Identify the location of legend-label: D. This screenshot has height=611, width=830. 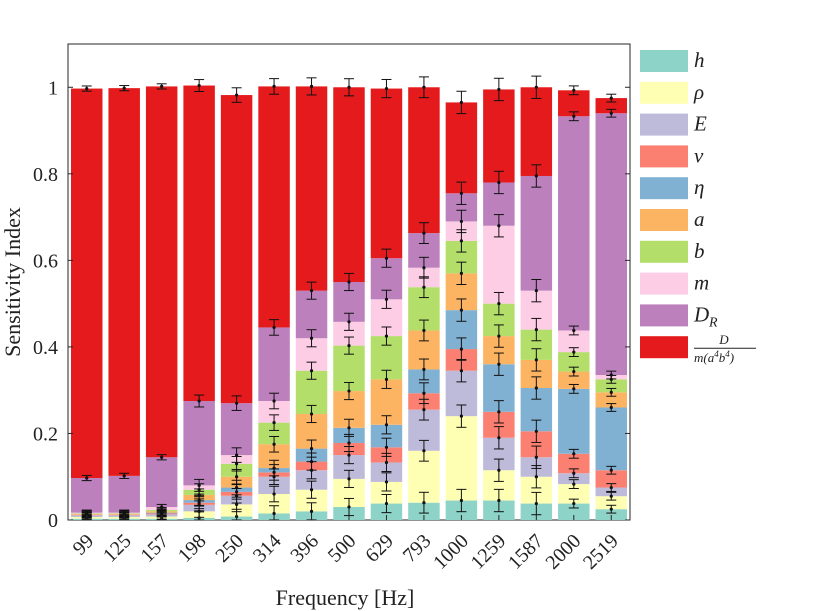
(701, 314).